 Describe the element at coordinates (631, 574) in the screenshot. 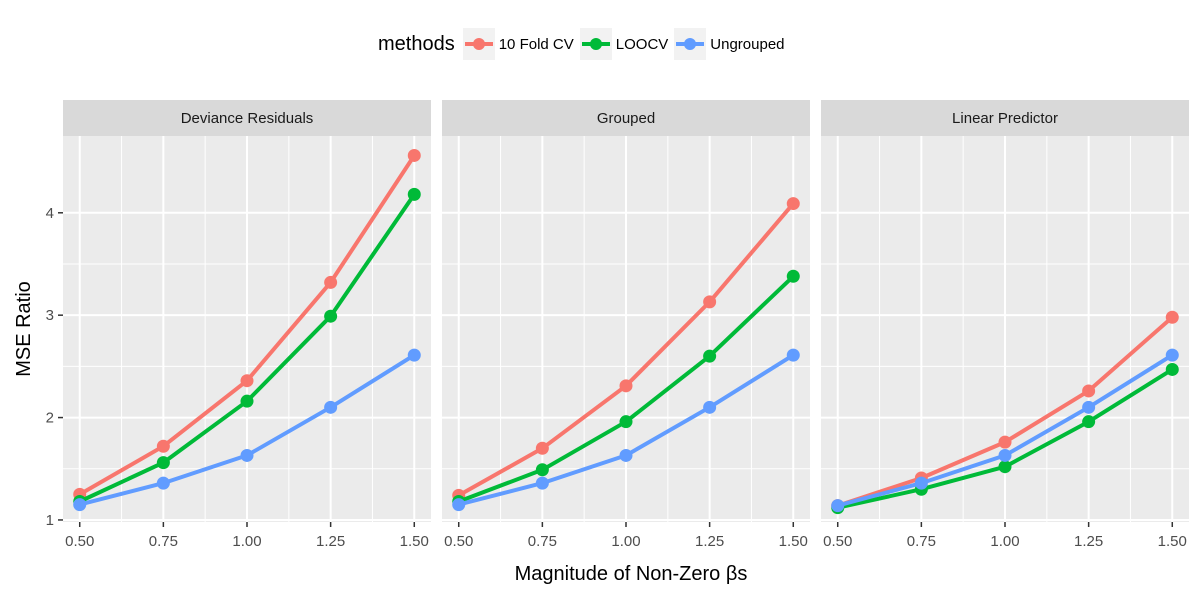

I see `x-axis-title: Magnitude of Non-Zero βs` at that location.